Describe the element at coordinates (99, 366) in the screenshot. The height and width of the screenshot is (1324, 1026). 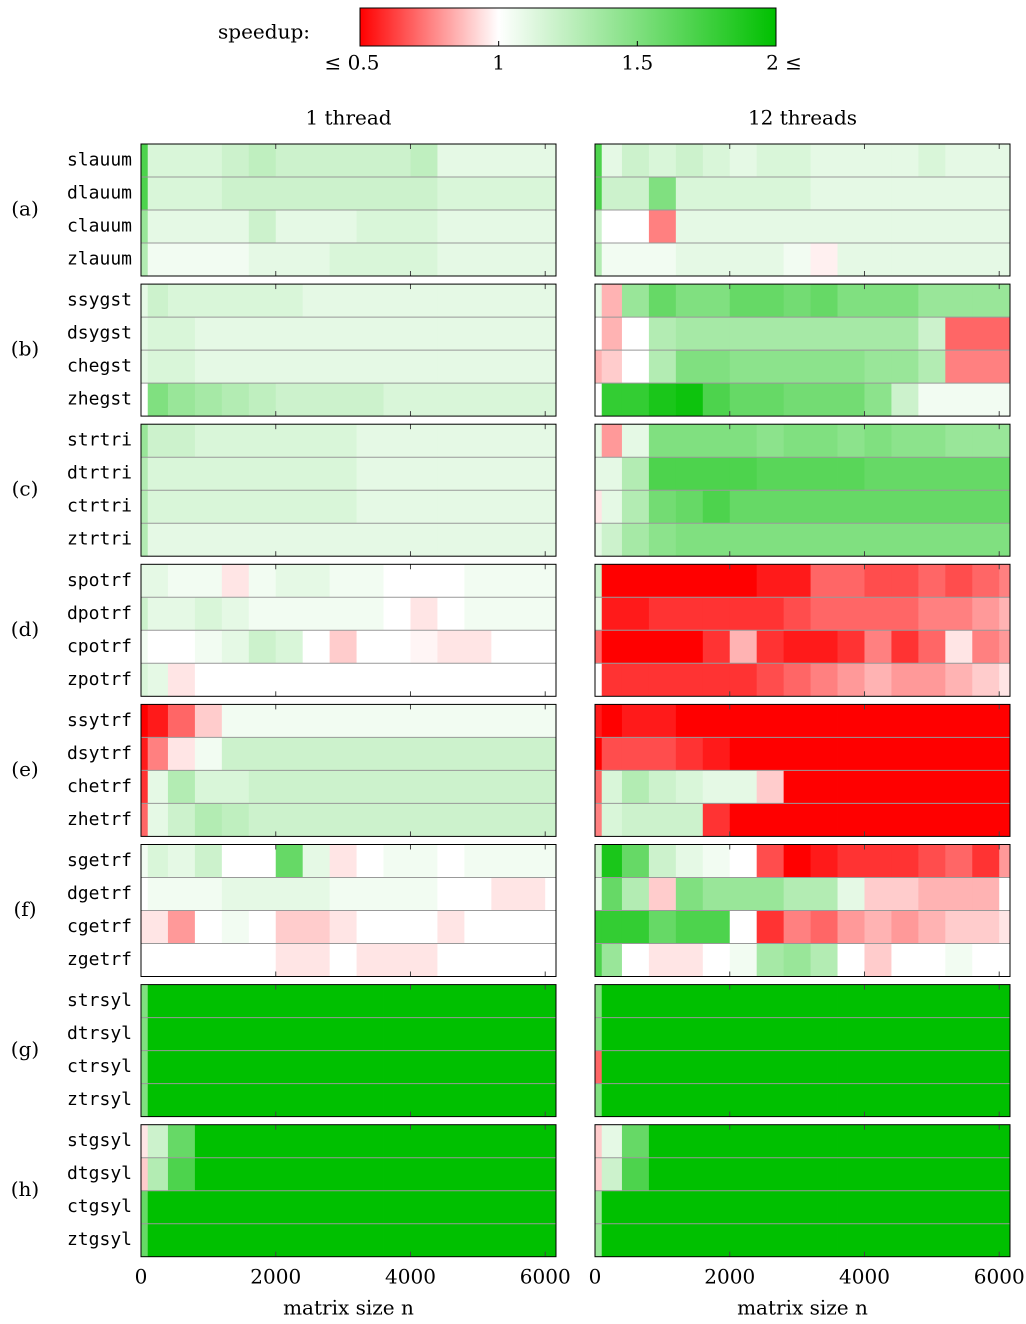
I see `routine-label: chegst` at that location.